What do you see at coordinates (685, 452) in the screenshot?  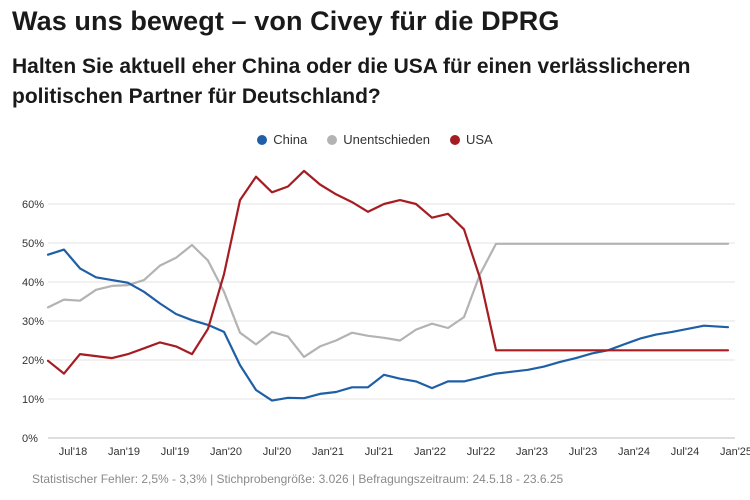 I see `x-tick-label: Jul'24` at bounding box center [685, 452].